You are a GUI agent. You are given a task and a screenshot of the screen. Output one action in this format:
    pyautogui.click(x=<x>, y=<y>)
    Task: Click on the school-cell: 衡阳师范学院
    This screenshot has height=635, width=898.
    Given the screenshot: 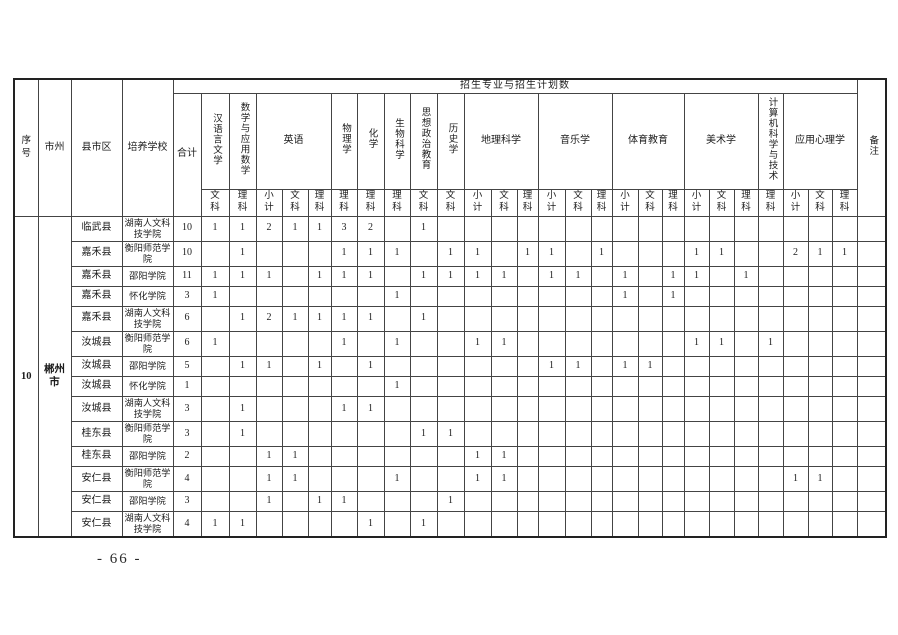 What is the action you would take?
    pyautogui.click(x=147, y=478)
    